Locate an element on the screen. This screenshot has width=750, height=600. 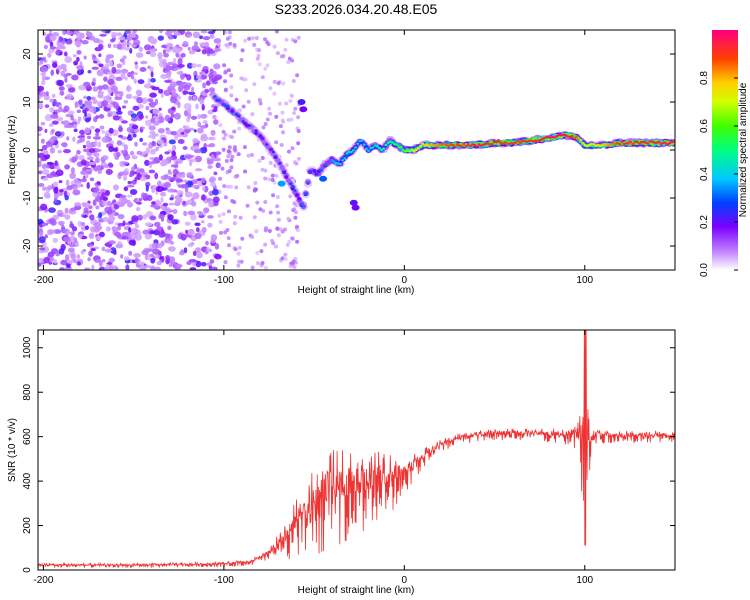
y-tick-label: 0 is located at coordinates (27, 570).